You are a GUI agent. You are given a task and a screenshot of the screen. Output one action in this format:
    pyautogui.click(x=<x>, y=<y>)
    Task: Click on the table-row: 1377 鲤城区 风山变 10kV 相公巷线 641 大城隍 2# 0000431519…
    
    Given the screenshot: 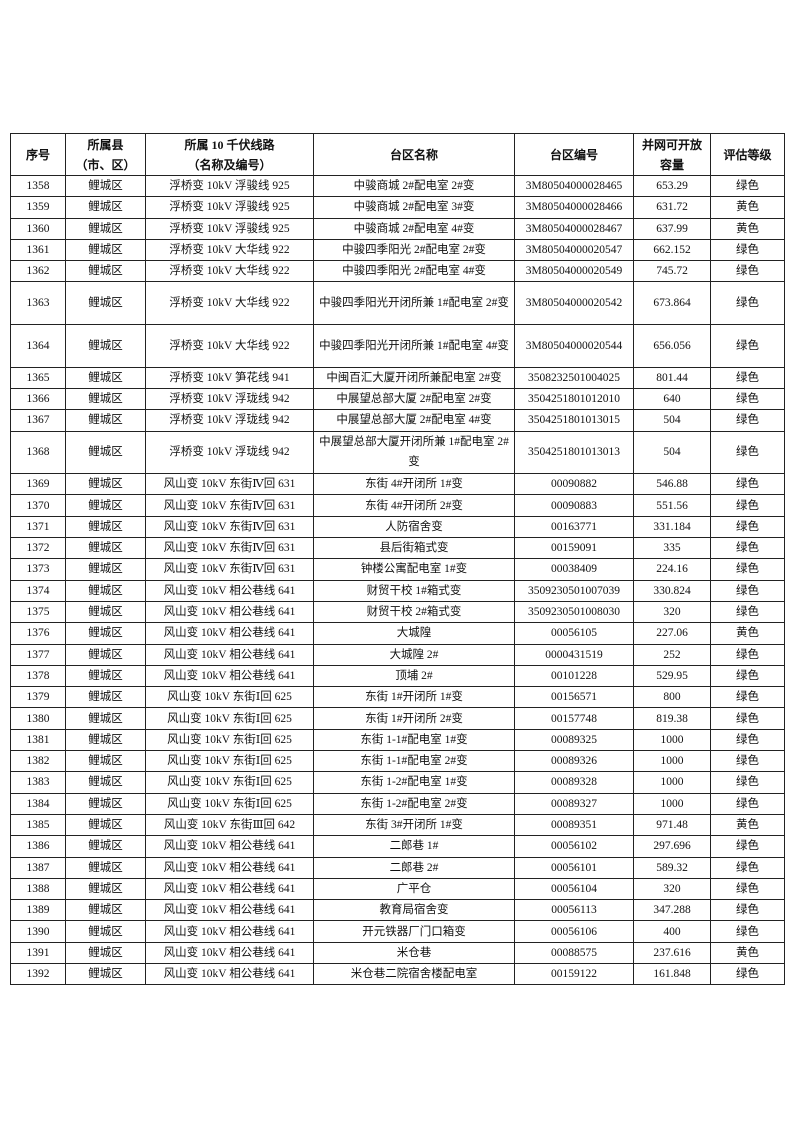 What is the action you would take?
    pyautogui.click(x=397, y=654)
    